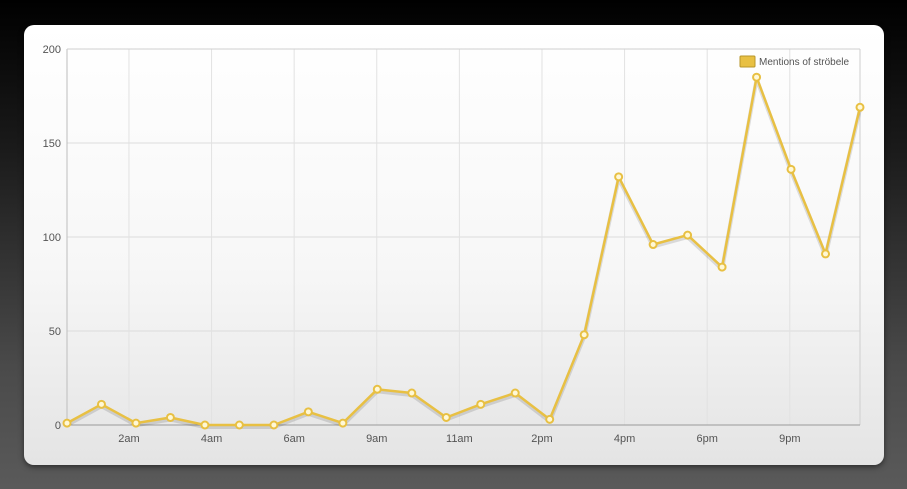 The height and width of the screenshot is (489, 907). I want to click on y-axis-ticks: 0 50 100 150 200, so click(52, 238).